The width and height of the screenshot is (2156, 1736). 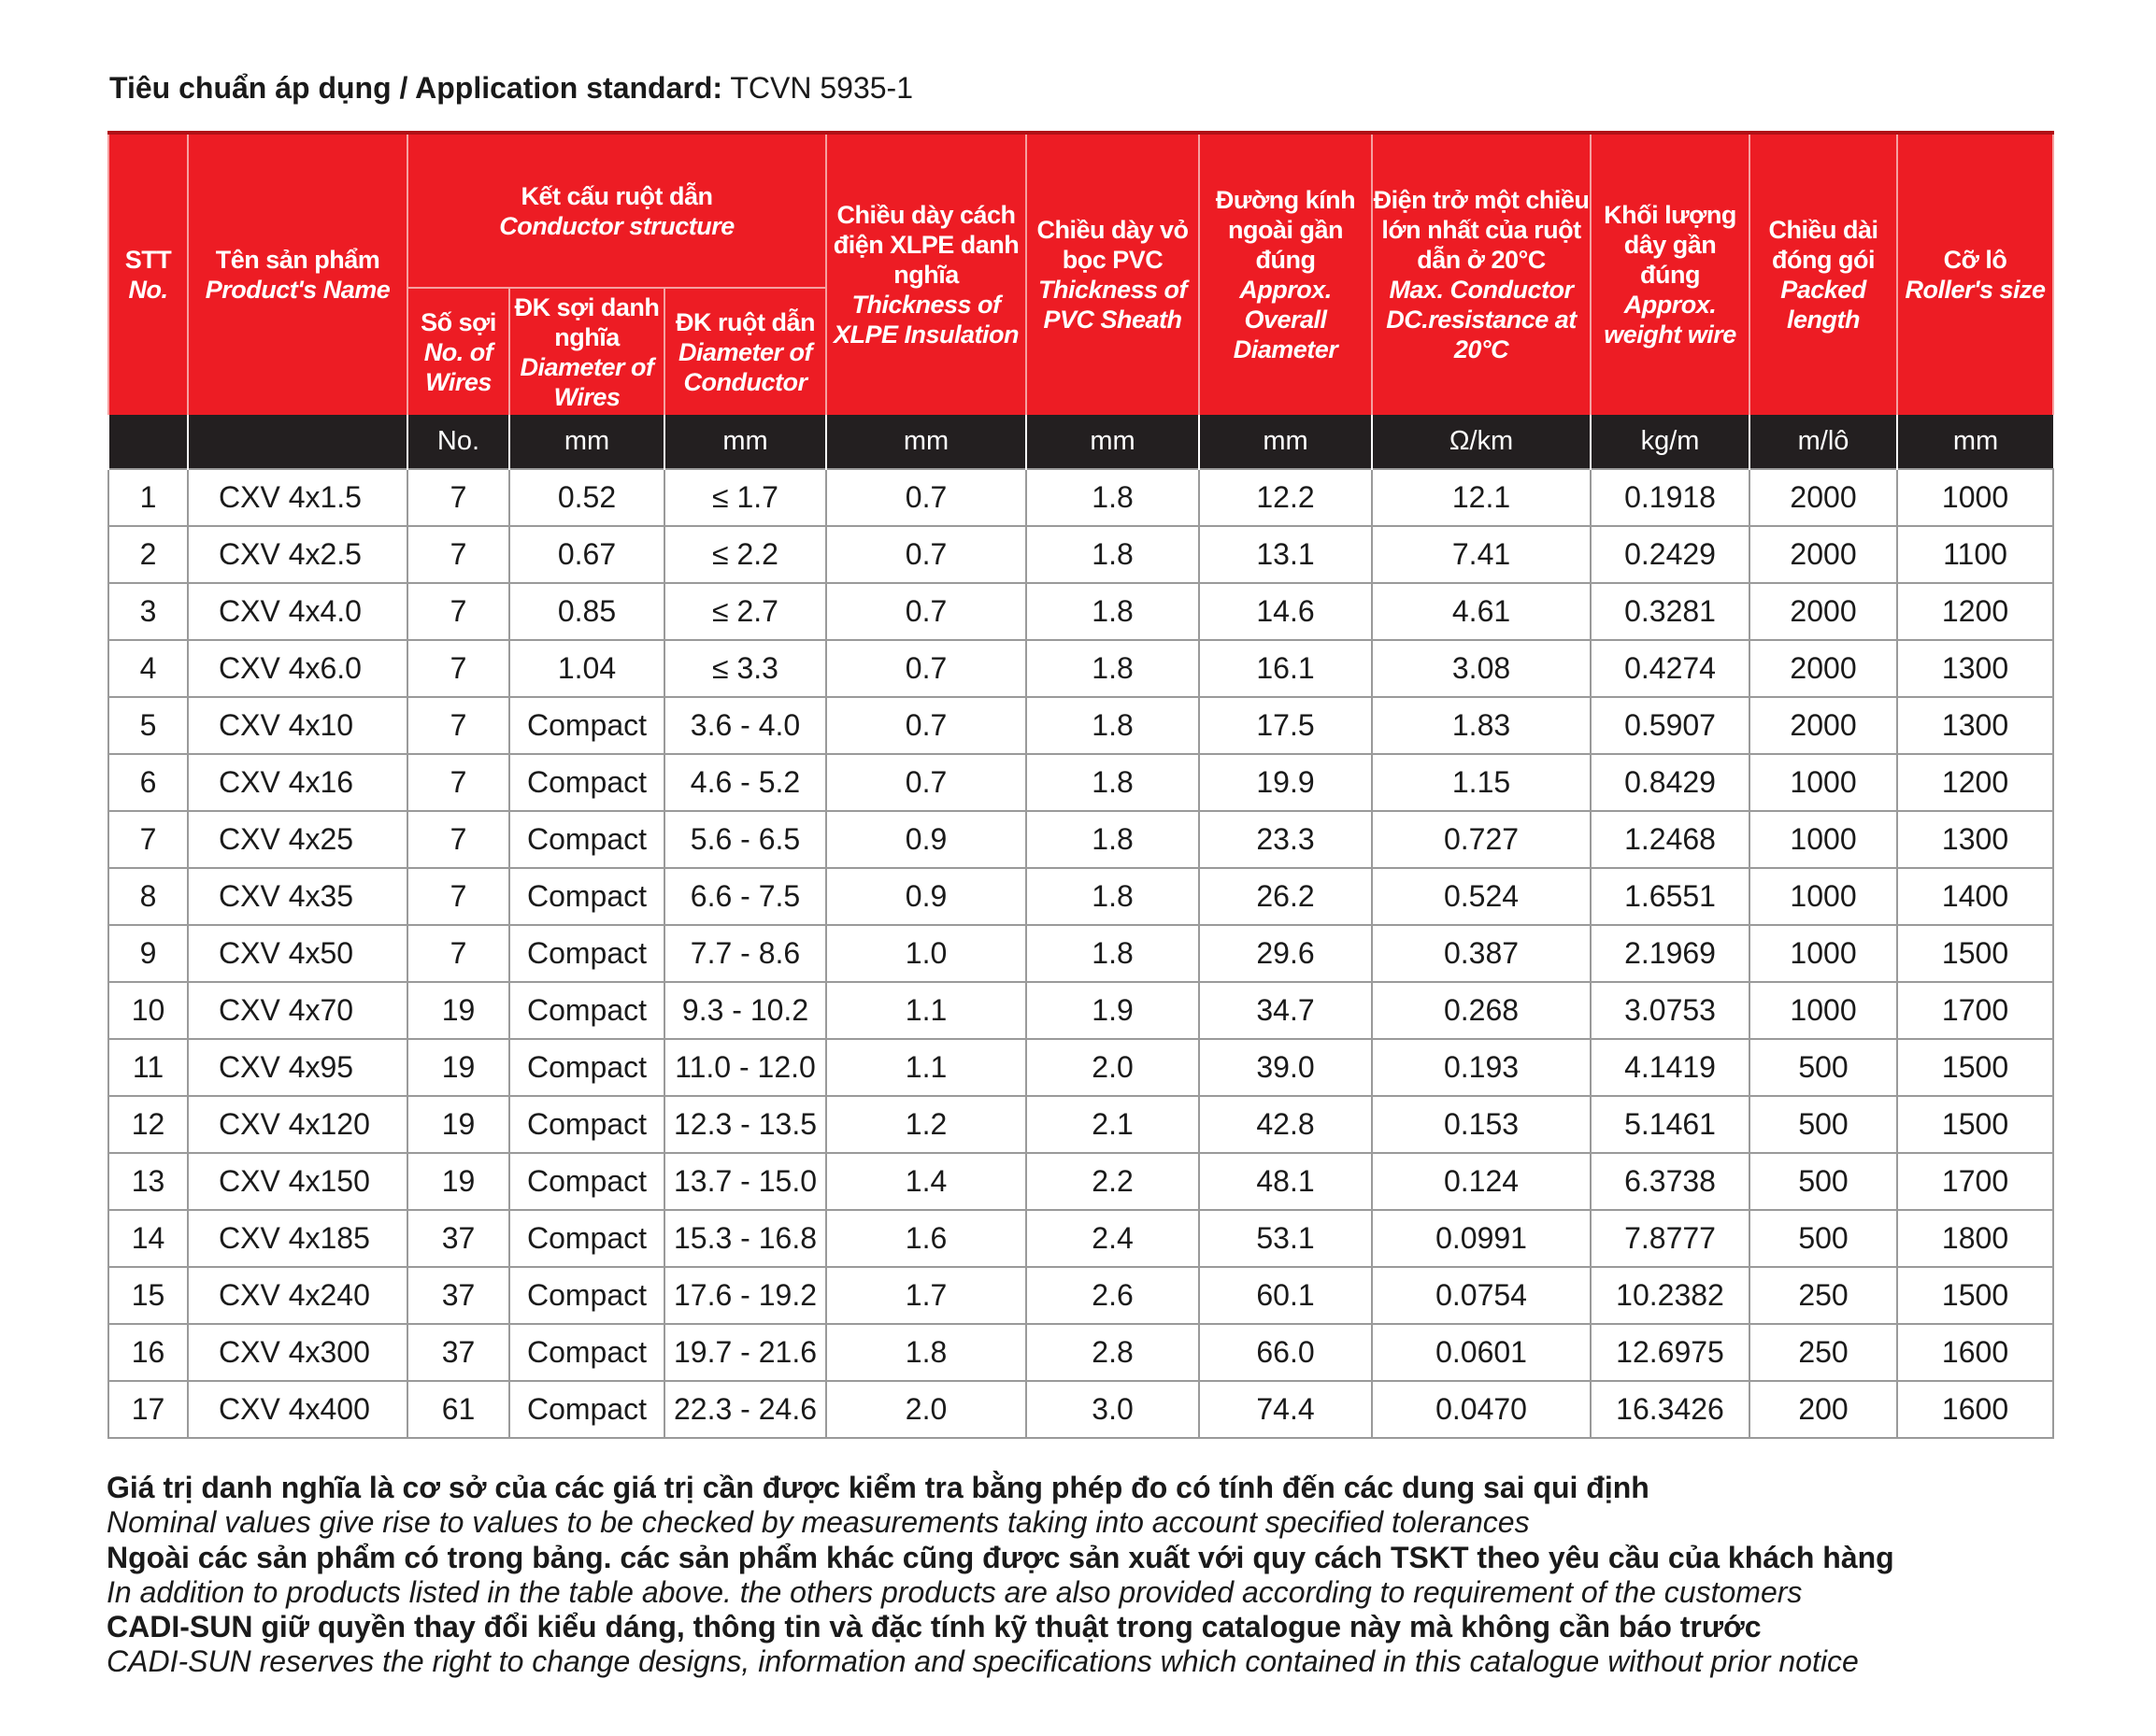 What do you see at coordinates (148, 1295) in the screenshot?
I see `table-cell: 15` at bounding box center [148, 1295].